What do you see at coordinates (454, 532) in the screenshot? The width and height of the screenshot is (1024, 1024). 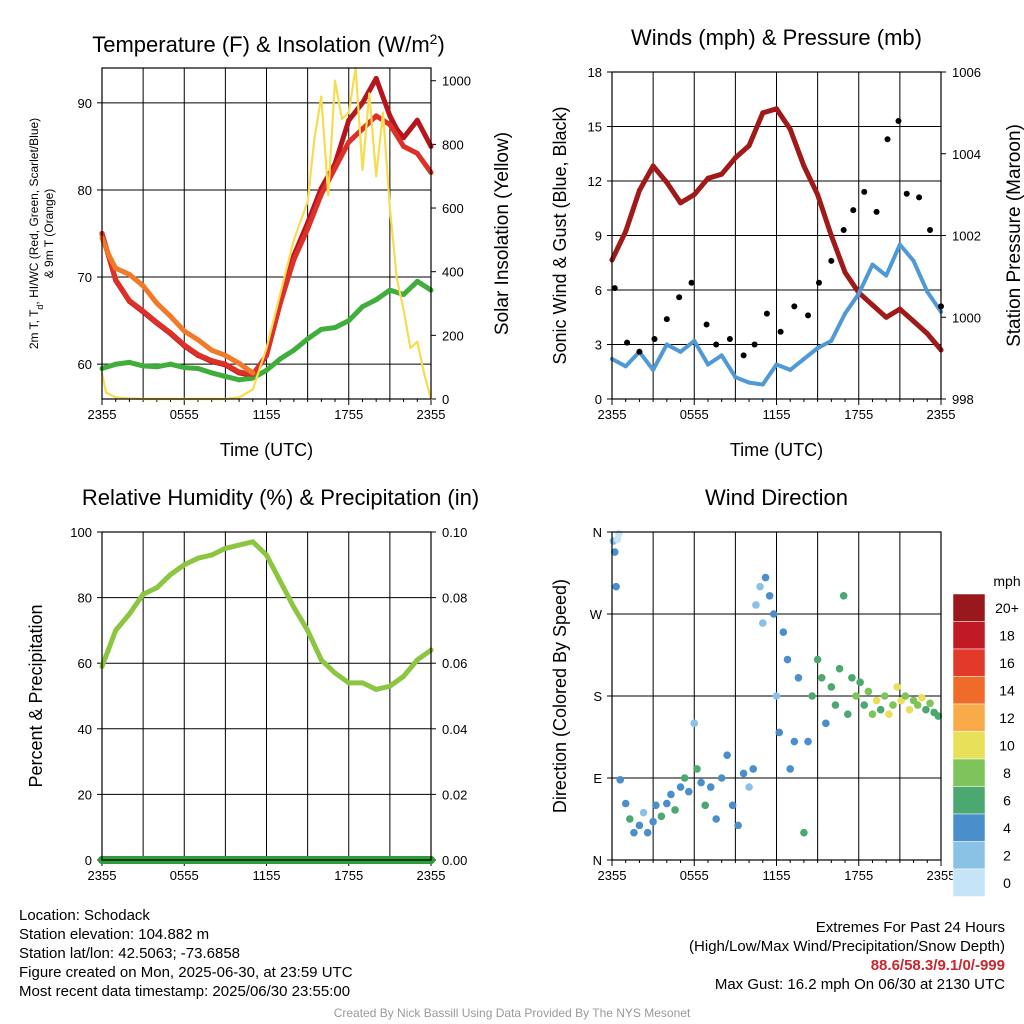 I see `y-right-tick-label: 0.10` at bounding box center [454, 532].